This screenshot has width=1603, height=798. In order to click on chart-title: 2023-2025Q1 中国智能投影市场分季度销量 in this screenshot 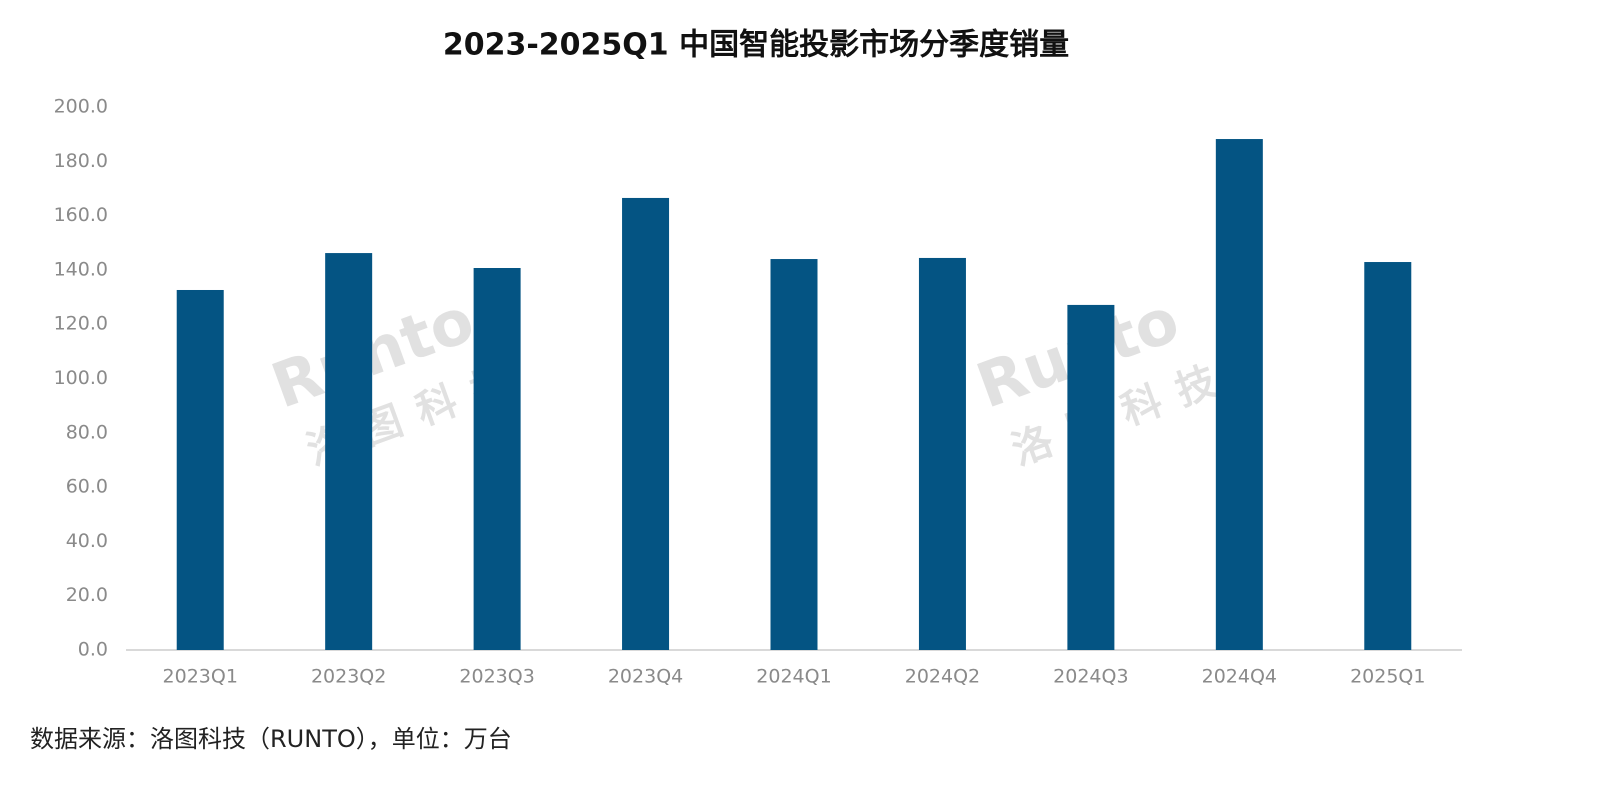, I will do `click(756, 45)`.